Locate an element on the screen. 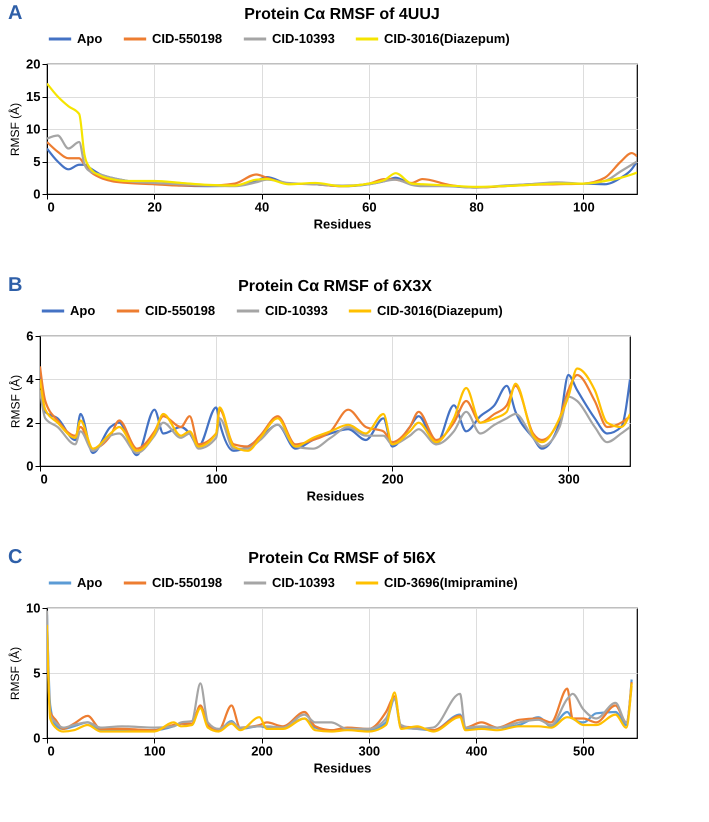  text: B is located at coordinates (15, 285).